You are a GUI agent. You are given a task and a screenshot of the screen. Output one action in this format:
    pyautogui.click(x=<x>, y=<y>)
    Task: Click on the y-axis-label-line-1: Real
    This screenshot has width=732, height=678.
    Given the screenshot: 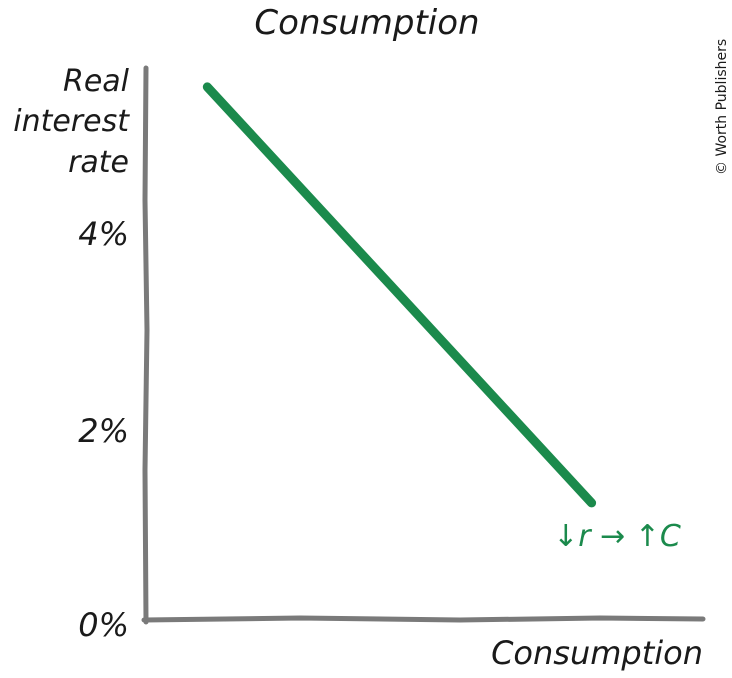 What is the action you would take?
    pyautogui.click(x=96, y=81)
    